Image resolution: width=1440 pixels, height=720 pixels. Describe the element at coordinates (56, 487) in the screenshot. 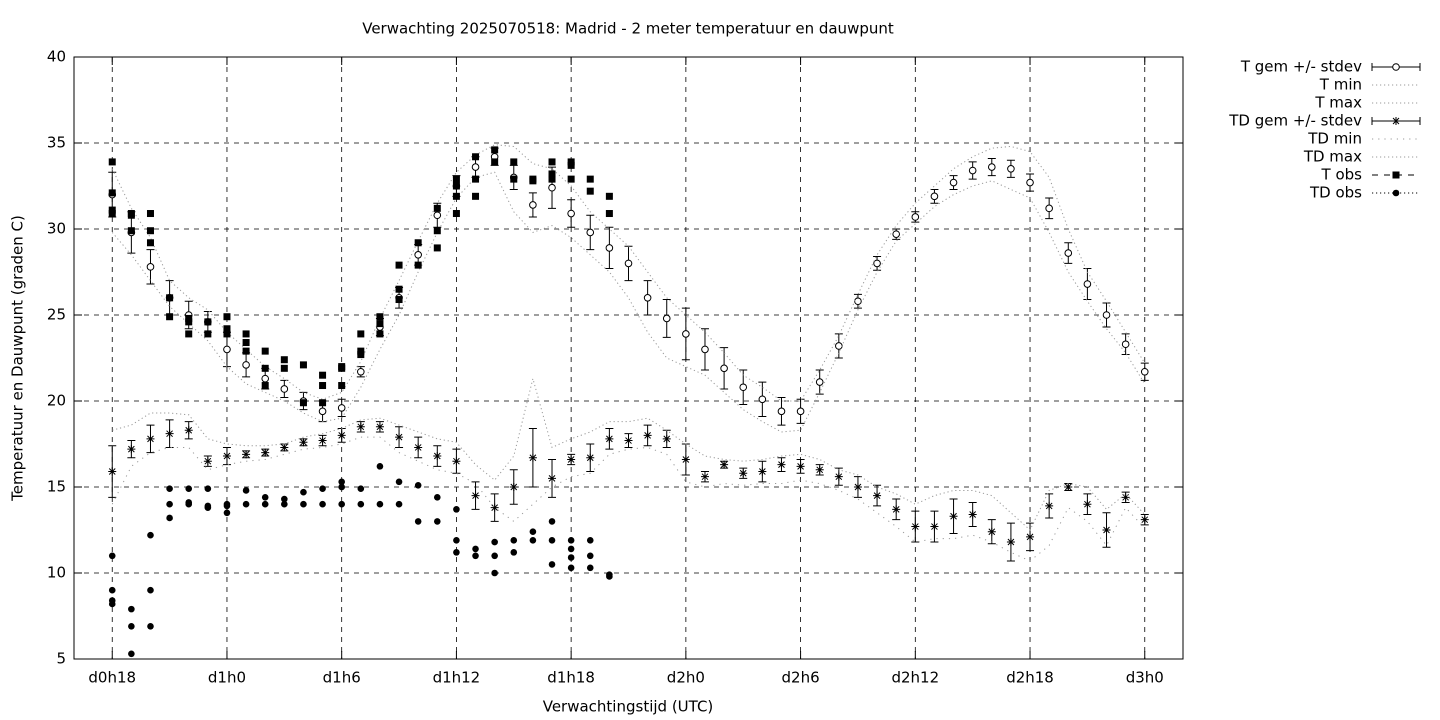

I see `y-tick-label: 15` at that location.